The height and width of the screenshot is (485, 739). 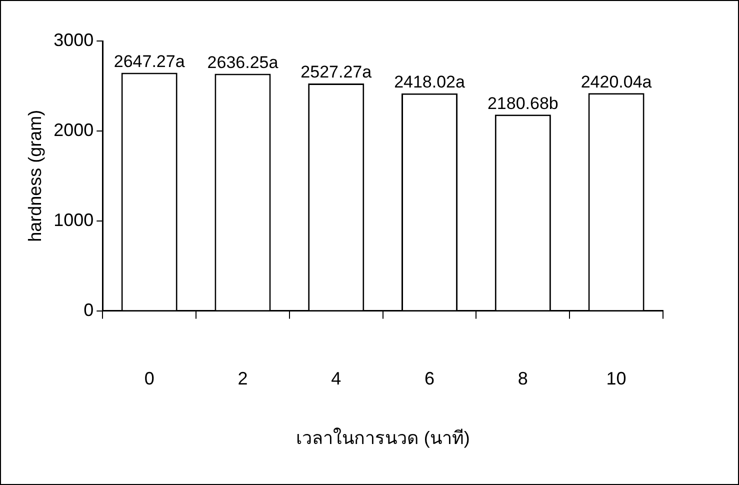 I want to click on x-tick-label: 4, so click(x=336, y=378).